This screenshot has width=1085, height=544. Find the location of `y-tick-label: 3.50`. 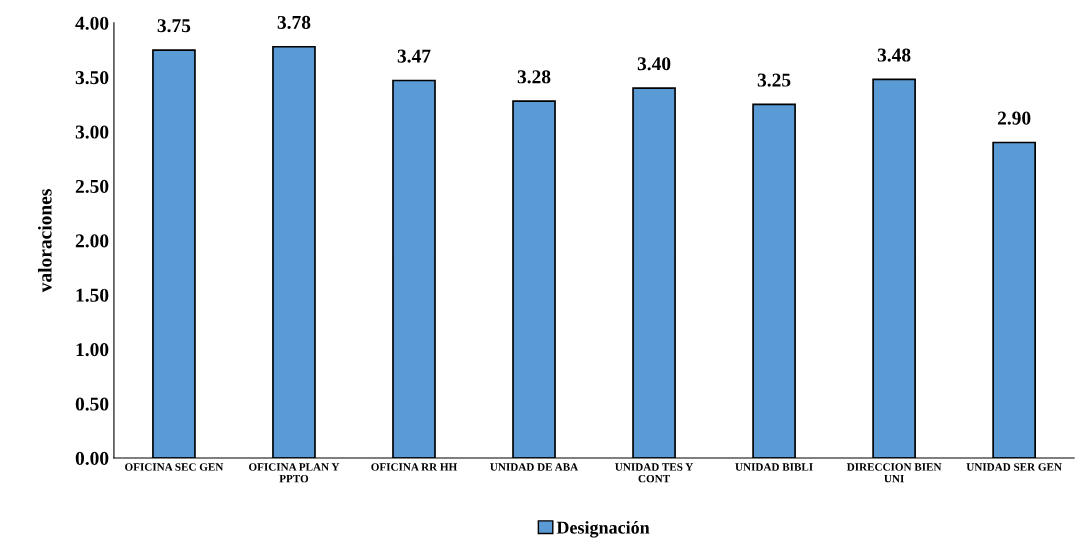

y-tick-label: 3.50 is located at coordinates (92, 78).